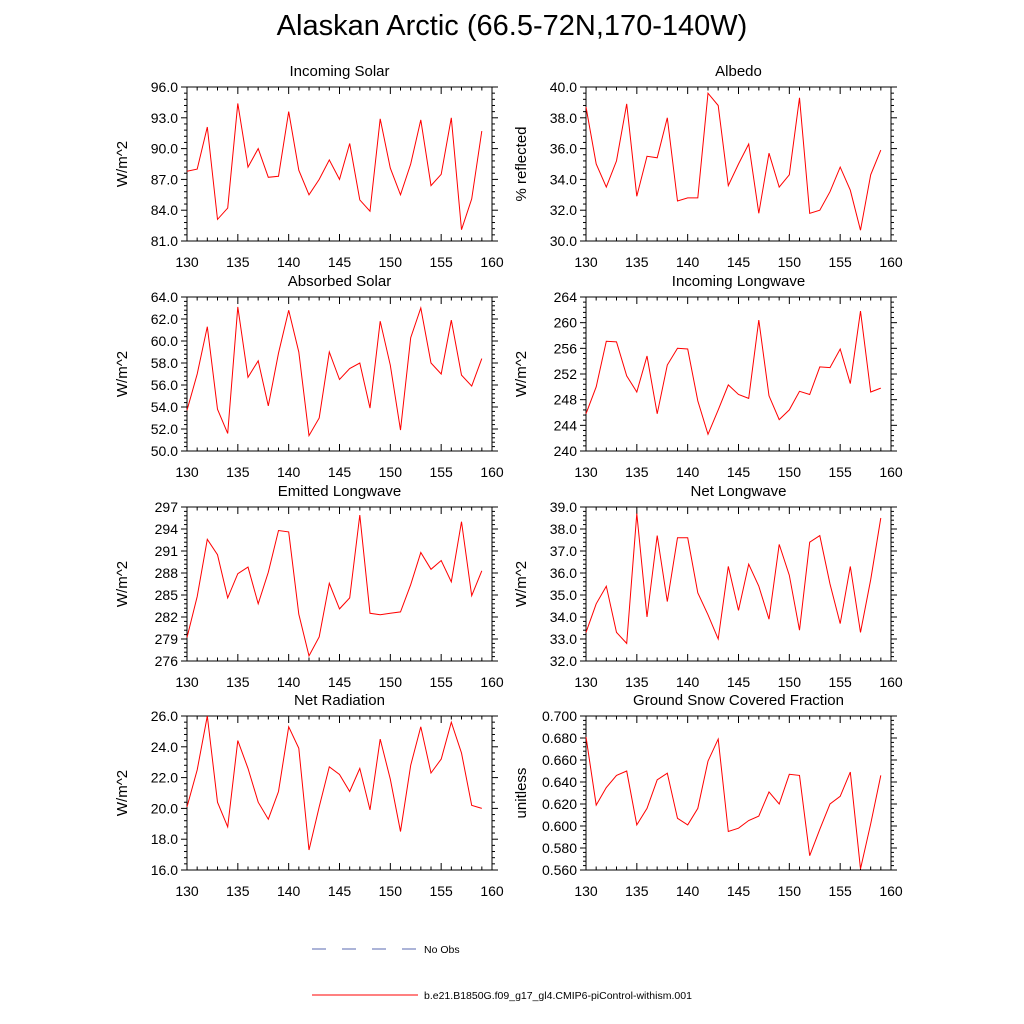 This screenshot has height=1024, width=1024. What do you see at coordinates (164, 716) in the screenshot?
I see `chart-7-ytick-label: 26.0` at bounding box center [164, 716].